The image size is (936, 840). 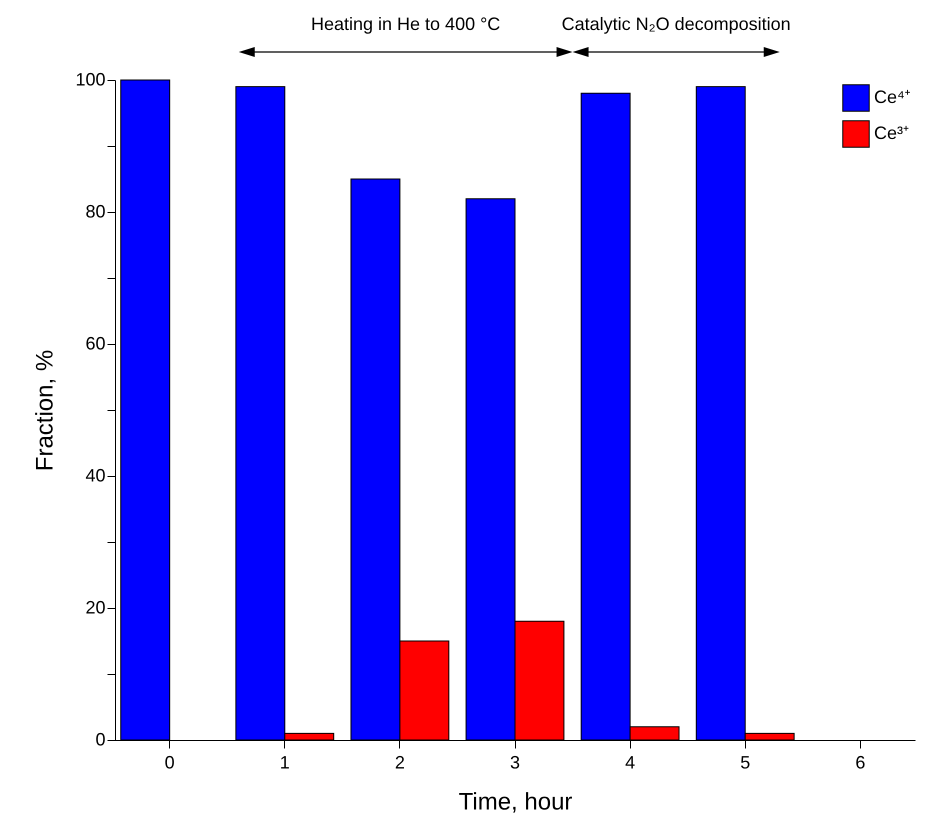 I want to click on y-tick-label: 0, so click(x=100, y=740).